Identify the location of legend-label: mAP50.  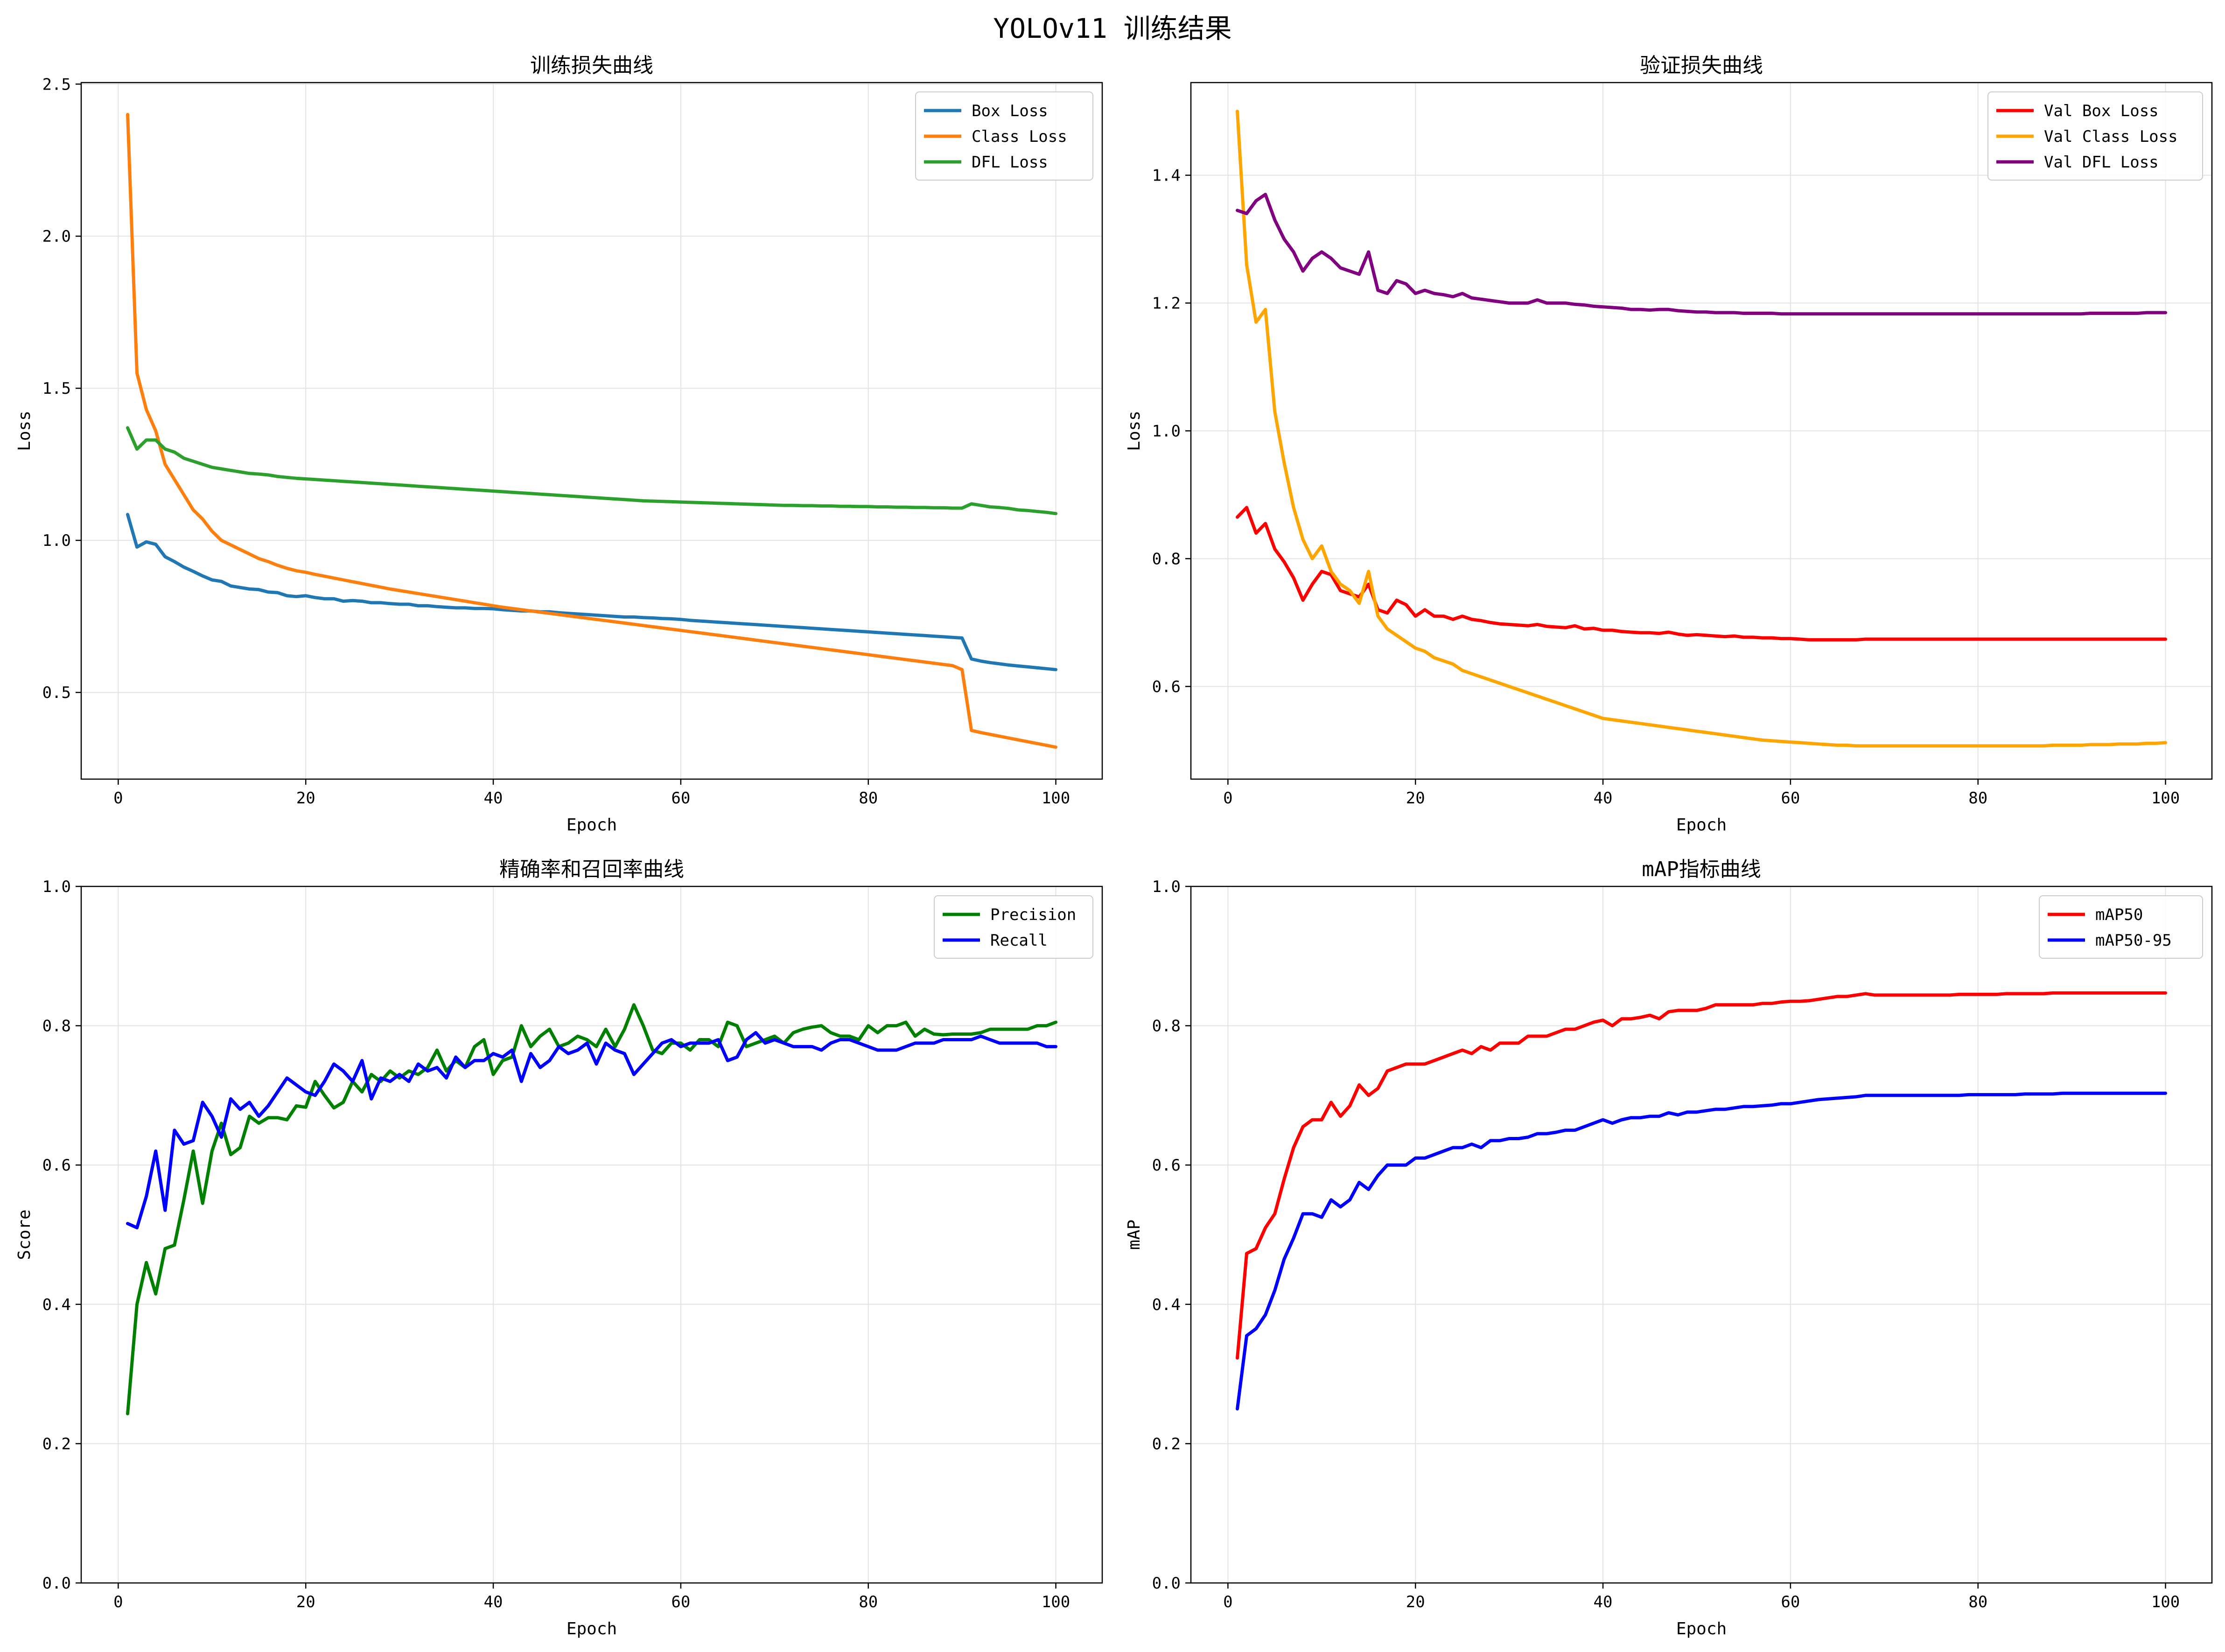
(2119, 915).